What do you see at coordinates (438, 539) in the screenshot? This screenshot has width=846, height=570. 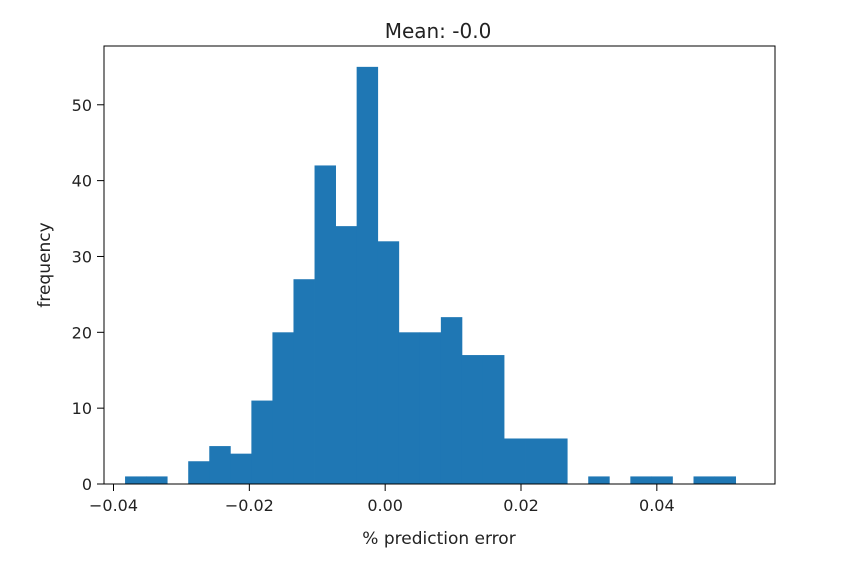 I see `x-axis-label: % prediction error` at bounding box center [438, 539].